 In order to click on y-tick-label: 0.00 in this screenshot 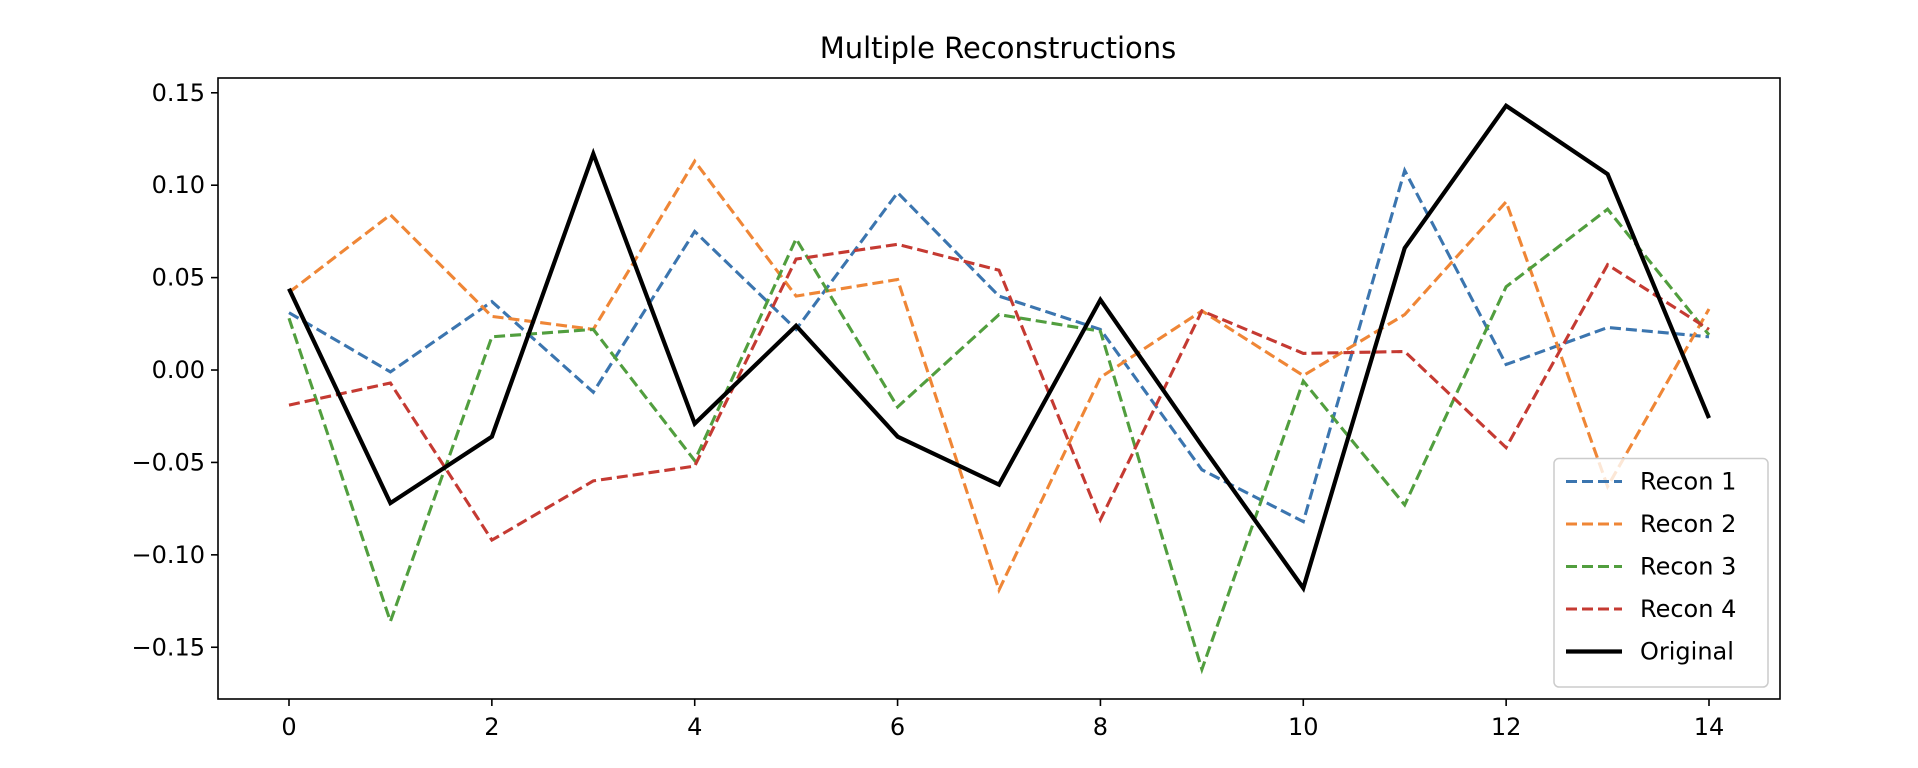, I will do `click(178, 370)`.